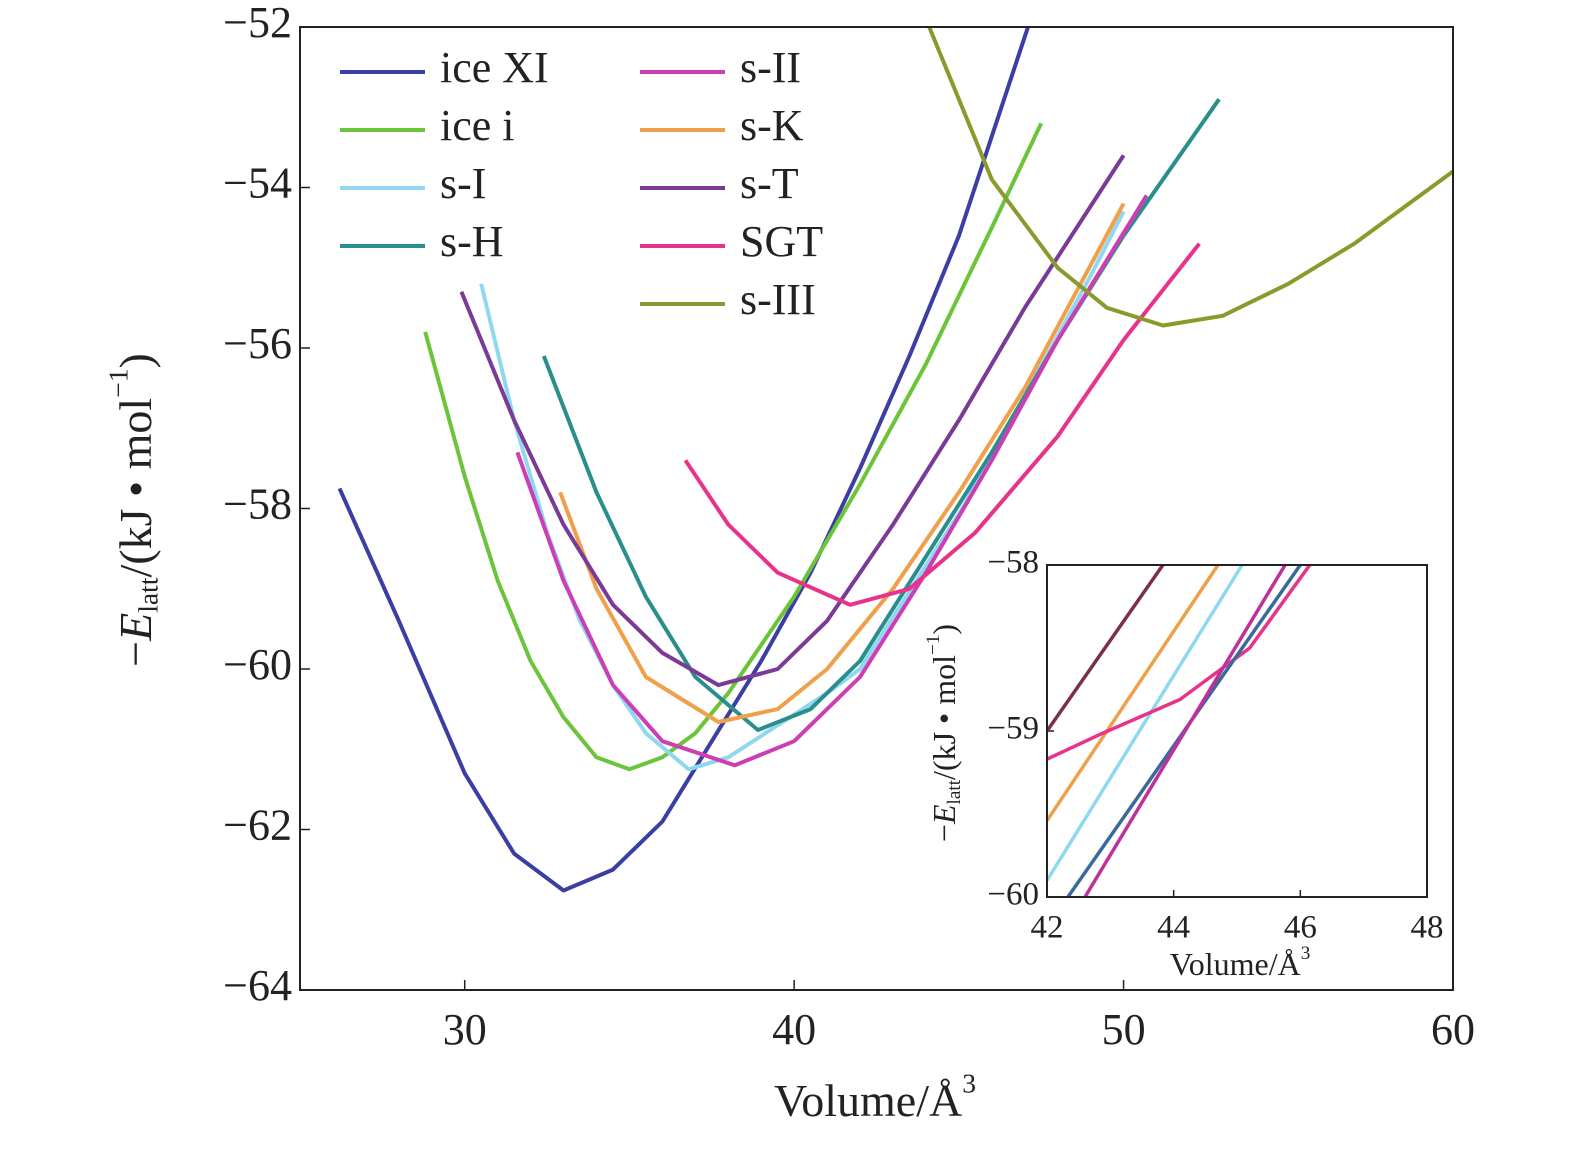 Image resolution: width=1575 pixels, height=1150 pixels. Describe the element at coordinates (1427, 928) in the screenshot. I see `x-tick-label: 48` at that location.